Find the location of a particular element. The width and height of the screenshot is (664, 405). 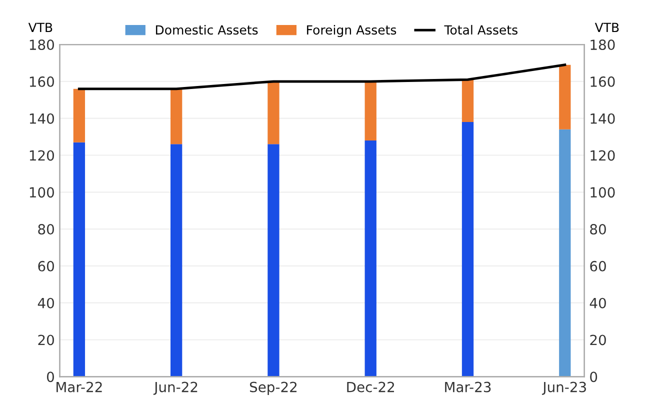

y-tick-label: 60 is located at coordinates (46, 266).